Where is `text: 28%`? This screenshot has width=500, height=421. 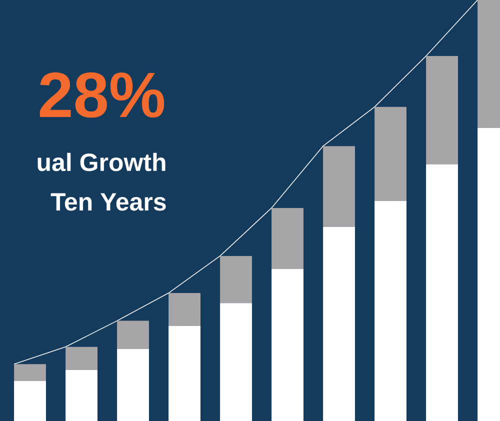
text: 28% is located at coordinates (102, 95).